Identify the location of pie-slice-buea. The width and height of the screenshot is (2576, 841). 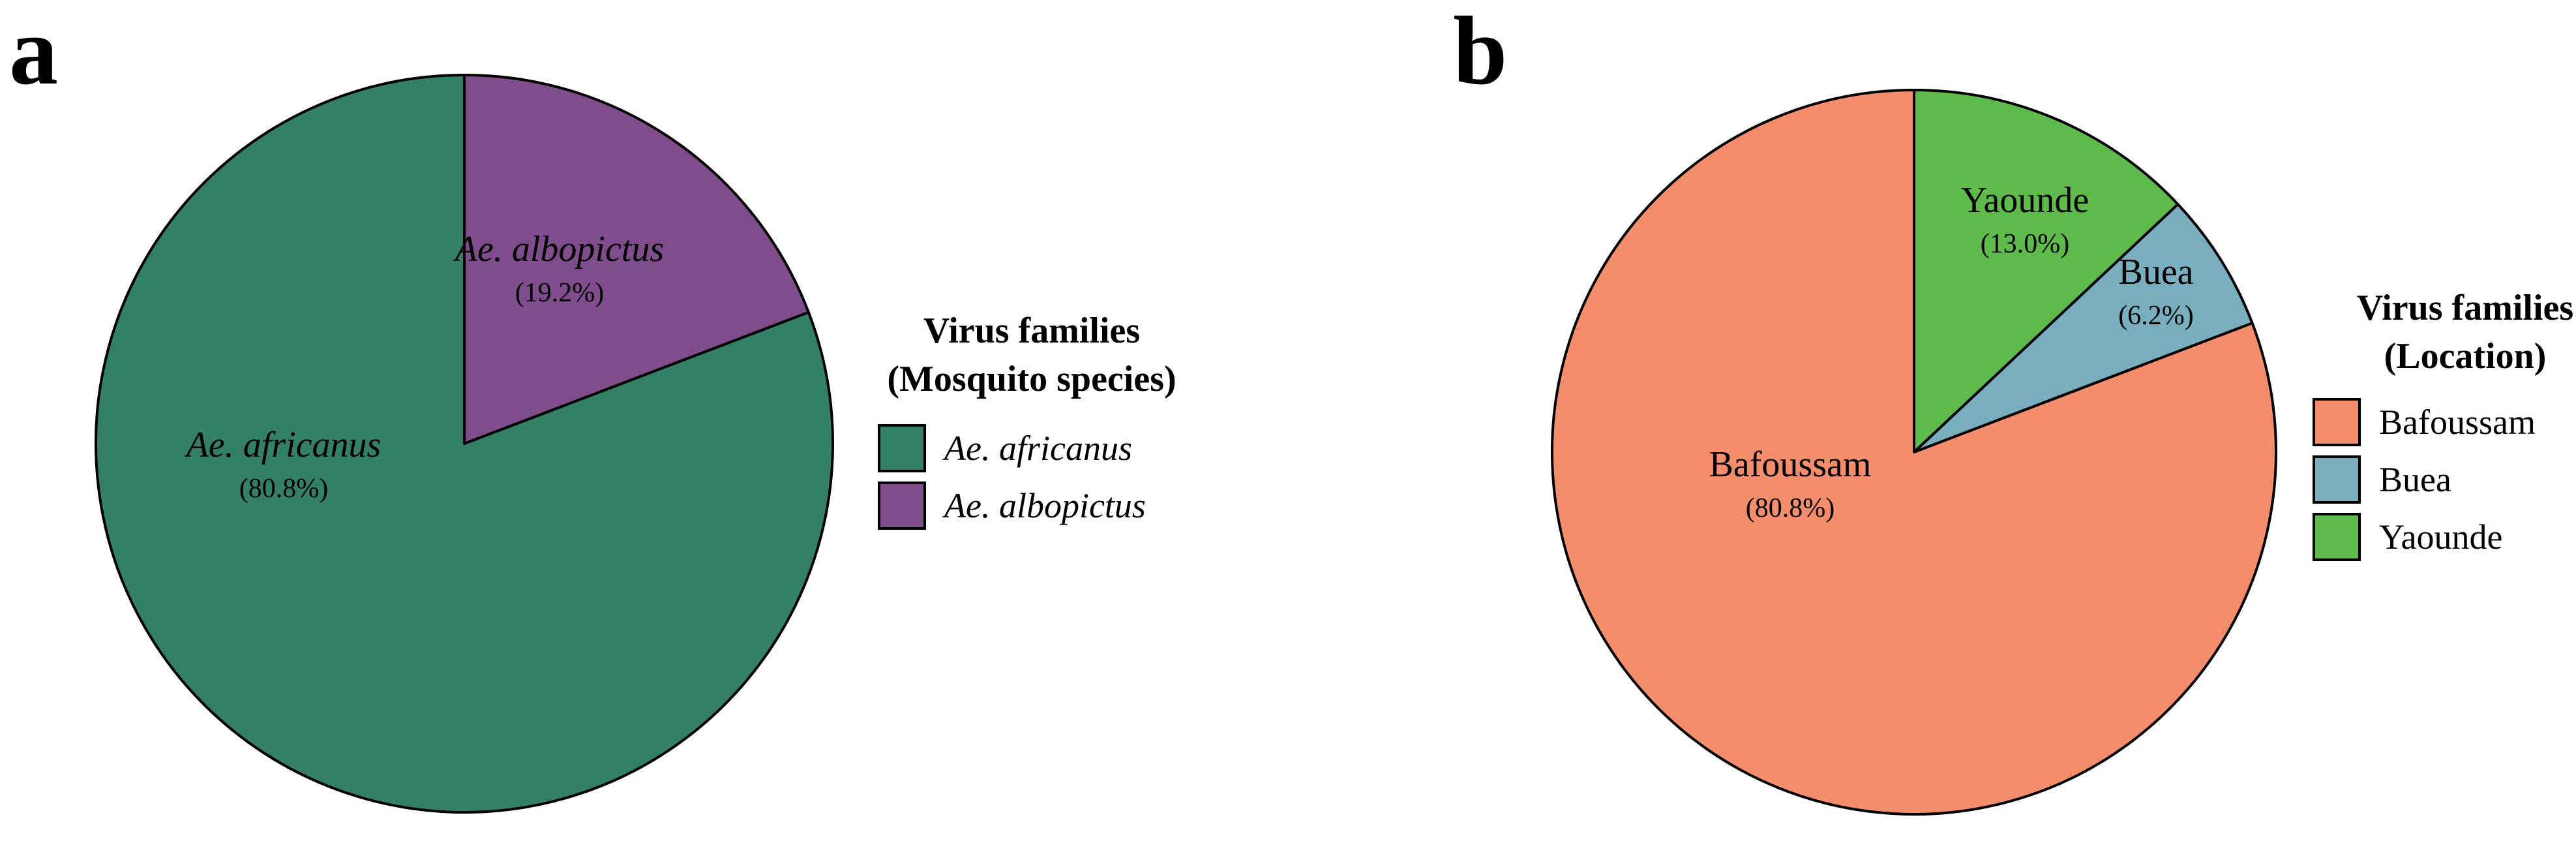
(2083, 328).